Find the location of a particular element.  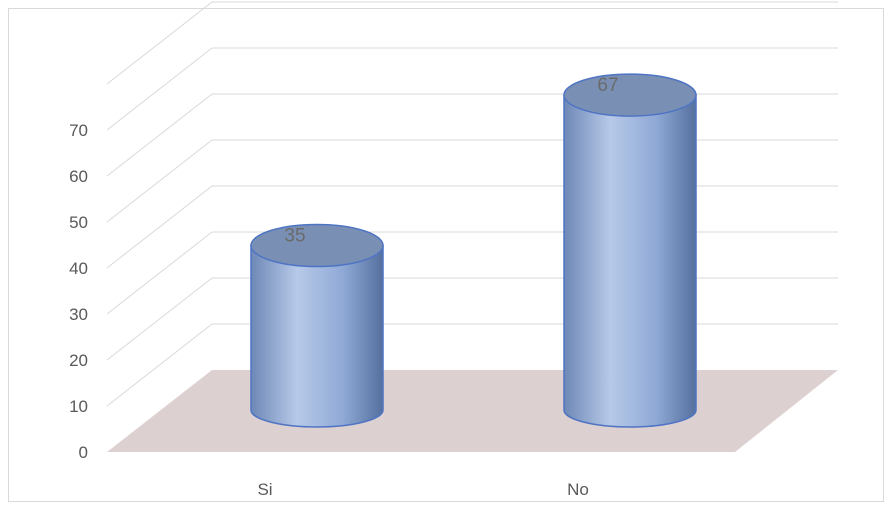

y-tick-label: 30 is located at coordinates (78, 314).